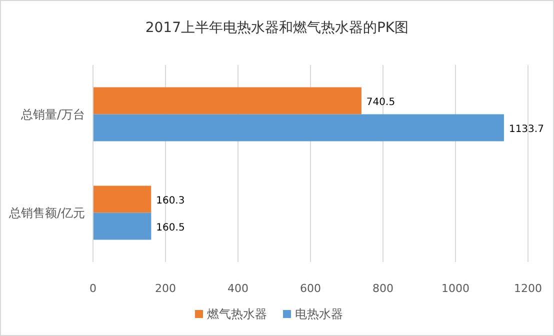 The height and width of the screenshot is (336, 554). I want to click on x-tick-label: 600, so click(310, 288).